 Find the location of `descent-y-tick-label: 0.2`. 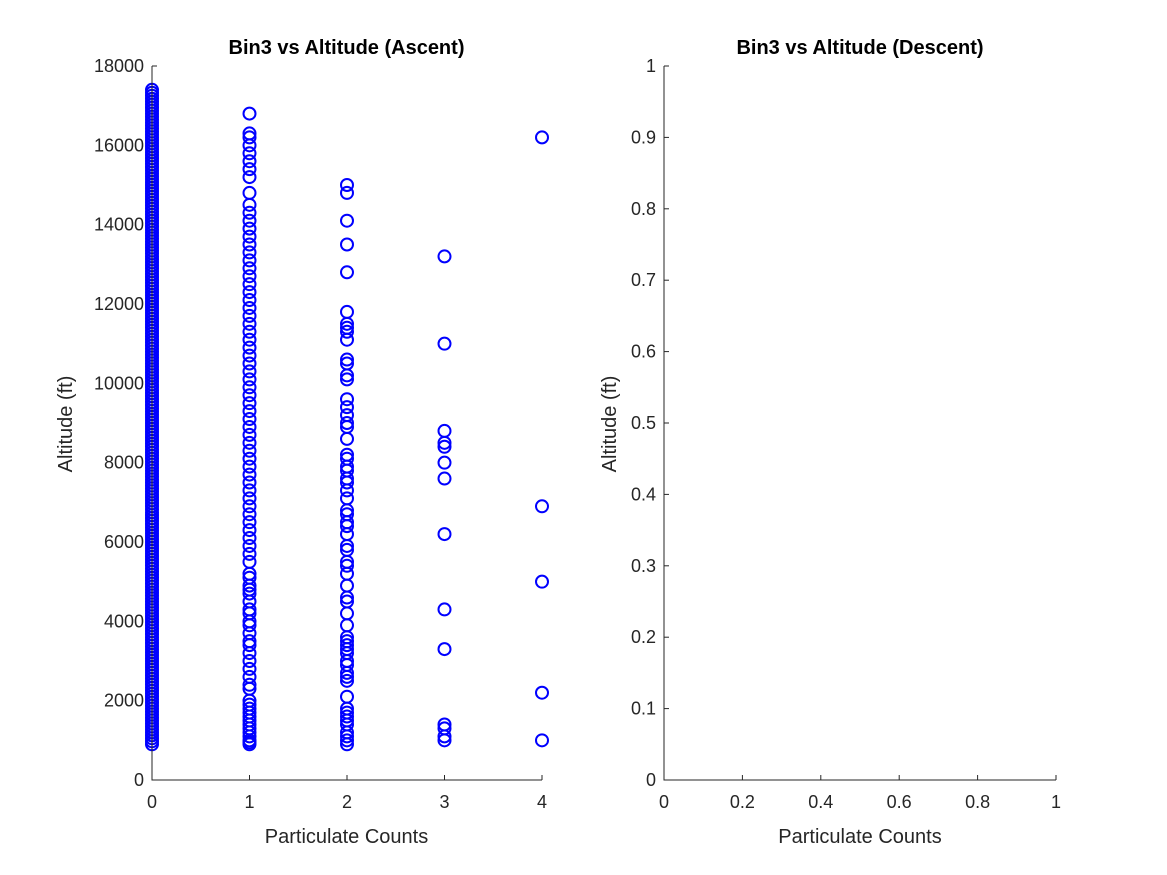

descent-y-tick-label: 0.2 is located at coordinates (643, 637).